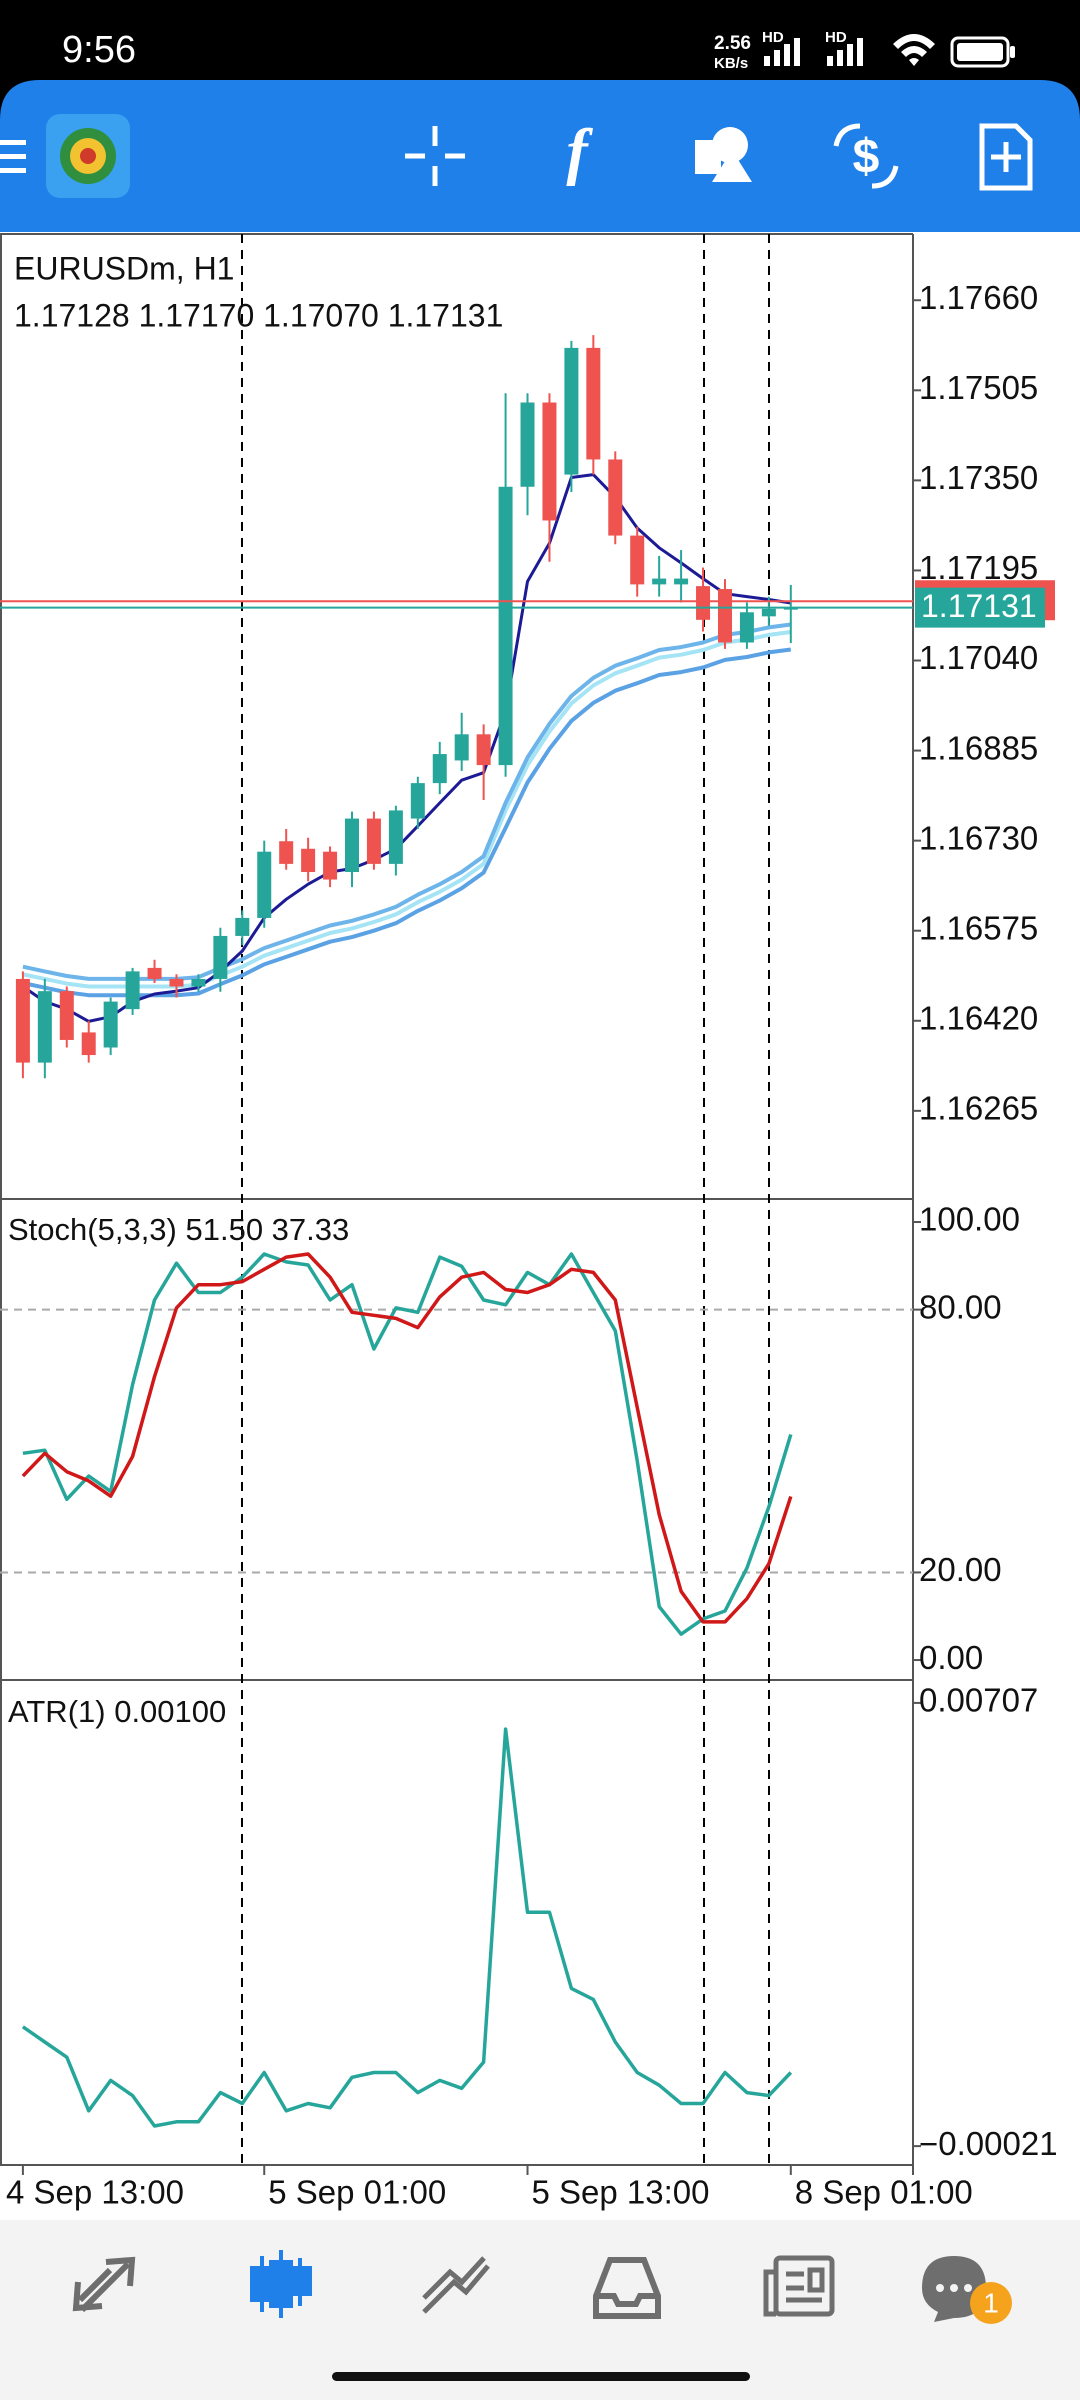 The image size is (1080, 2405). What do you see at coordinates (357, 2192) in the screenshot?
I see `x-tick-label: 5 Sep 01:00` at bounding box center [357, 2192].